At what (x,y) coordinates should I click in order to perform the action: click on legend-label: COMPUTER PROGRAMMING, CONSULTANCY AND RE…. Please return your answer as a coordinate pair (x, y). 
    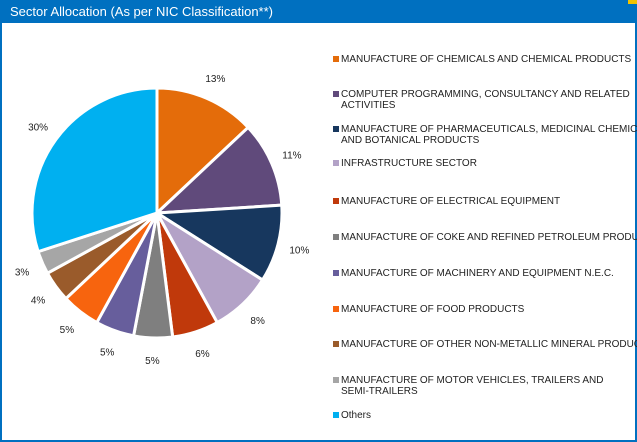
    Looking at the image, I should click on (485, 100).